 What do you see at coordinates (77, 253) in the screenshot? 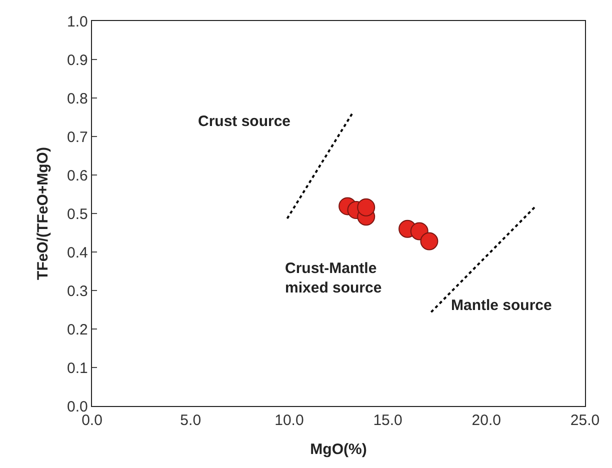
I see `y-tick-label: 0.4` at bounding box center [77, 253].